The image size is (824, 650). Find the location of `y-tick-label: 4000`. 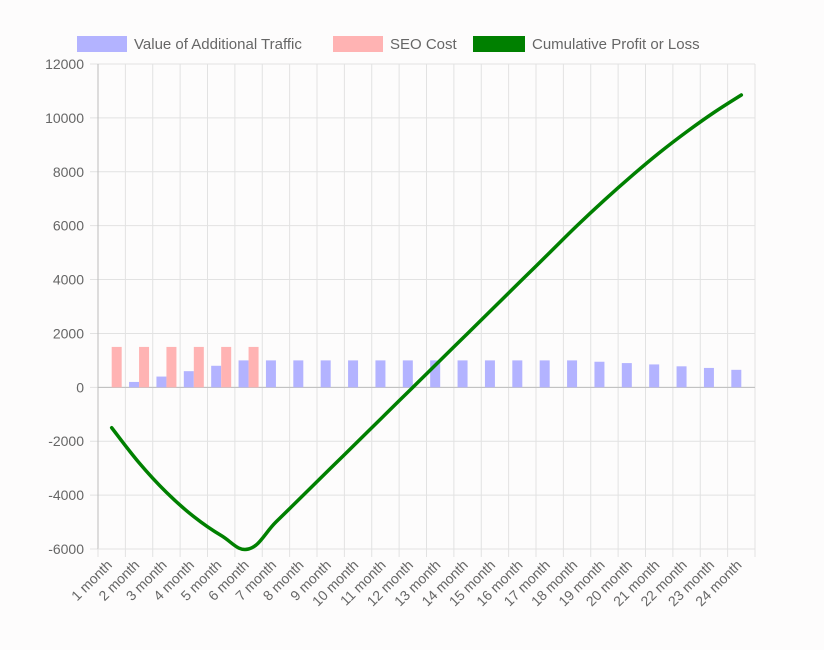

y-tick-label: 4000 is located at coordinates (68, 280).